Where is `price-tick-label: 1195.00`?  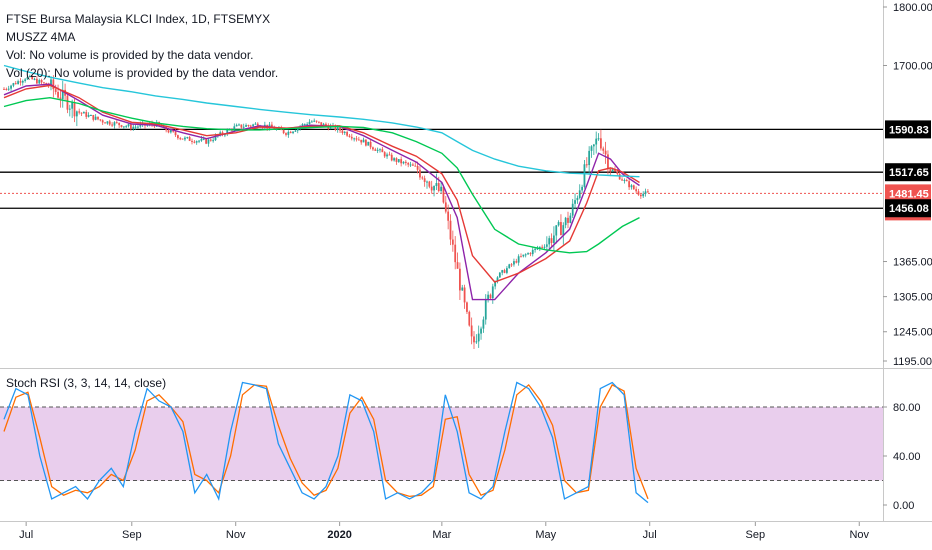
price-tick-label: 1195.00 is located at coordinates (912, 362).